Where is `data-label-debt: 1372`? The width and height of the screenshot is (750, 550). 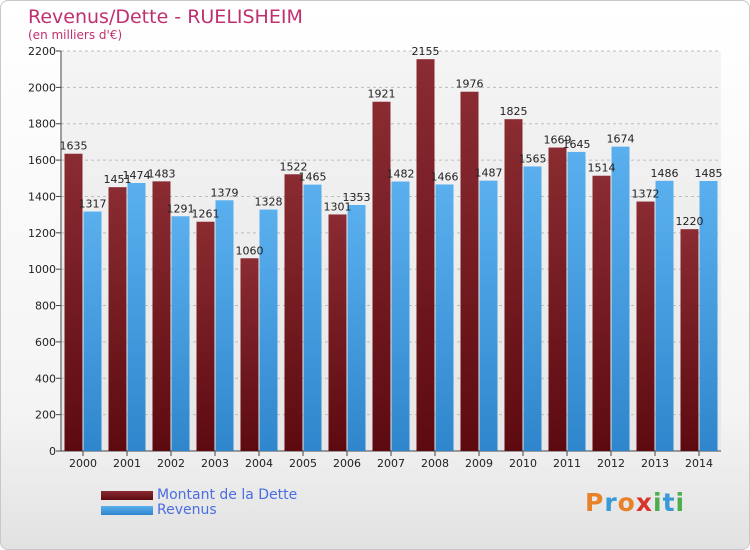 data-label-debt: 1372 is located at coordinates (646, 194).